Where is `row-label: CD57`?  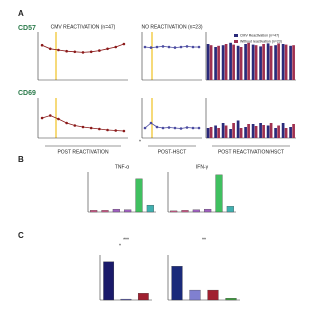
row-label: CD57 is located at coordinates (27, 28).